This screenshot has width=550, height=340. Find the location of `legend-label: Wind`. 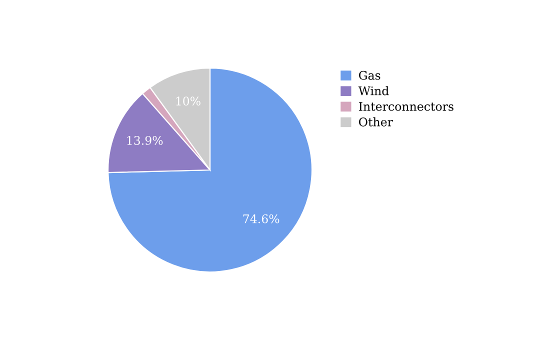

legend-label: Wind is located at coordinates (373, 91).